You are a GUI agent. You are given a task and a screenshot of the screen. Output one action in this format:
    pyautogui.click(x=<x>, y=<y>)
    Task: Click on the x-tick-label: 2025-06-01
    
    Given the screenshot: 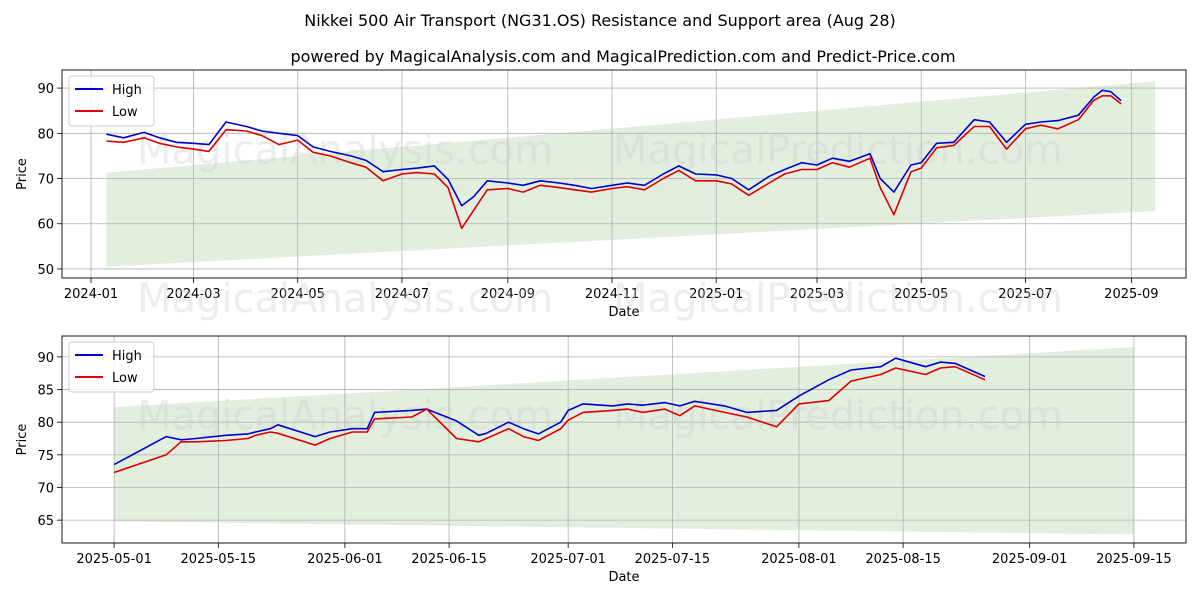 What is the action you would take?
    pyautogui.click(x=345, y=559)
    